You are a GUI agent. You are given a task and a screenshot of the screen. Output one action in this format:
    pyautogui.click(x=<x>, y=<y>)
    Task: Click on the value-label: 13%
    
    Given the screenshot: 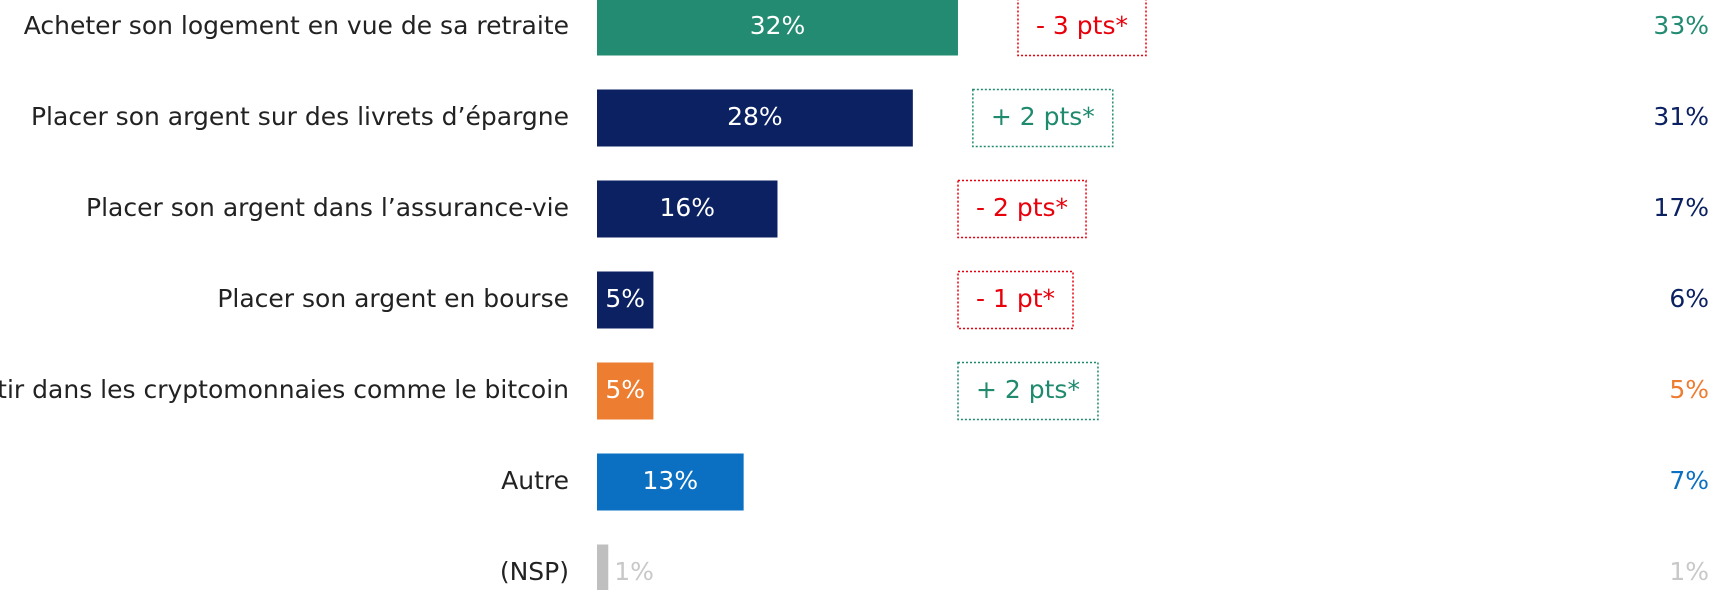 What is the action you would take?
    pyautogui.click(x=671, y=480)
    